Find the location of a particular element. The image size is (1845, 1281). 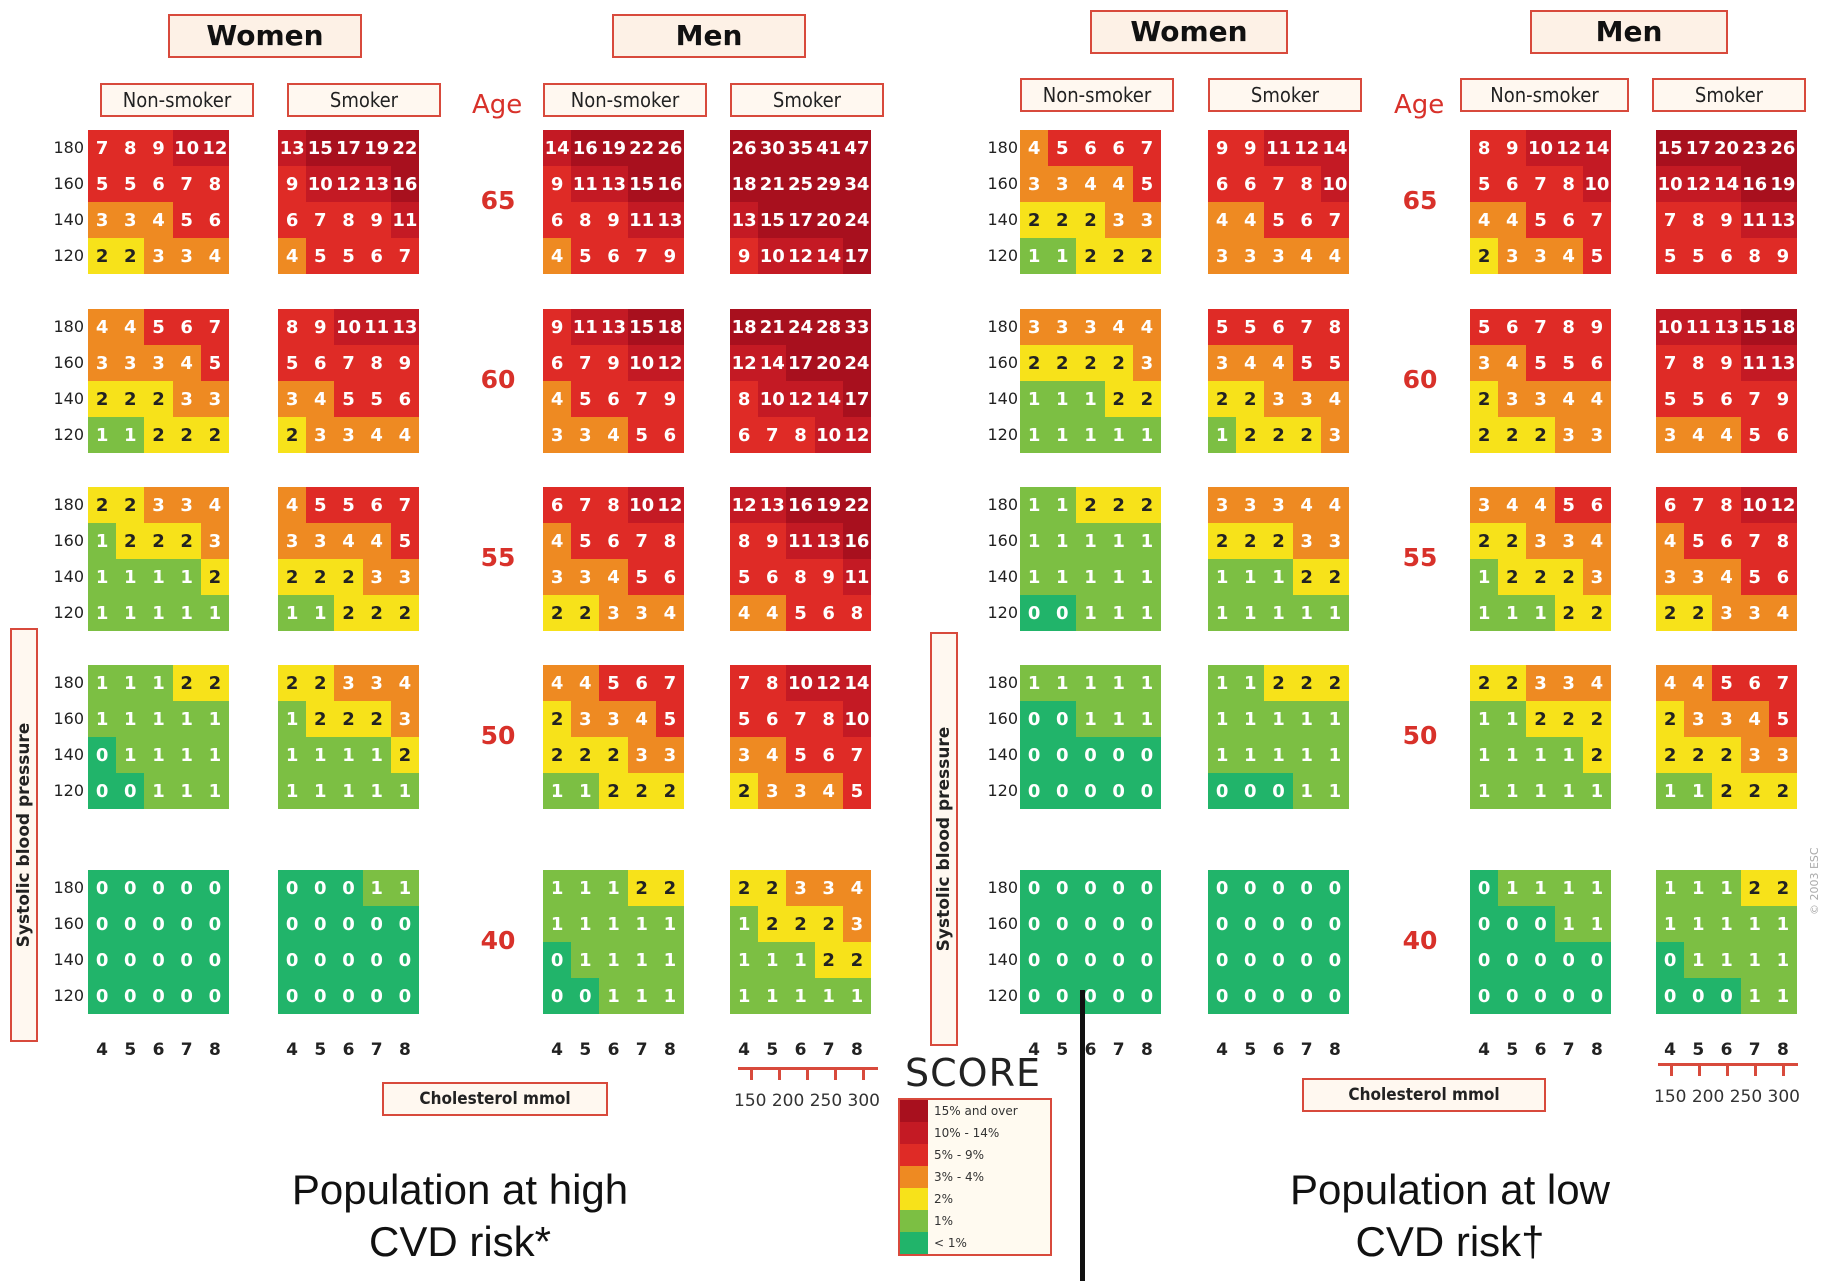

age-label-high-1: 60 is located at coordinates (498, 379).